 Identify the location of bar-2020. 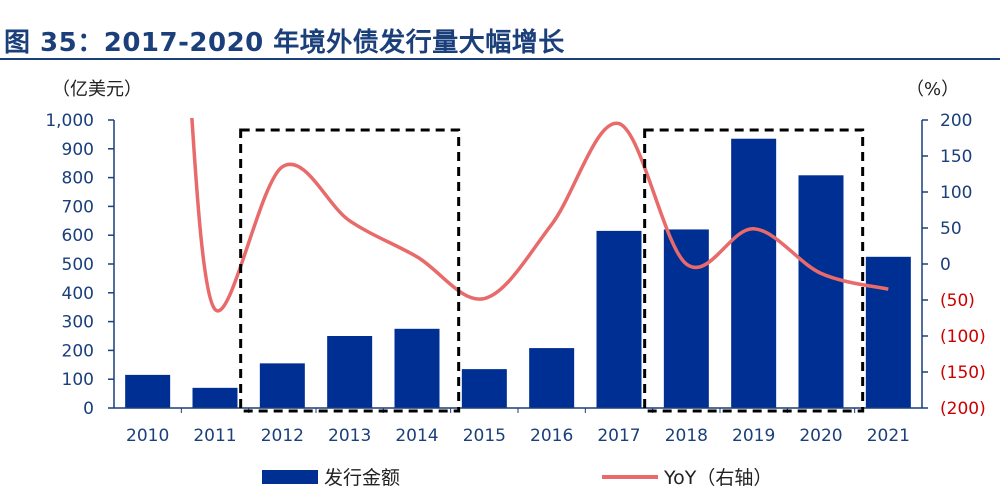
(821, 291).